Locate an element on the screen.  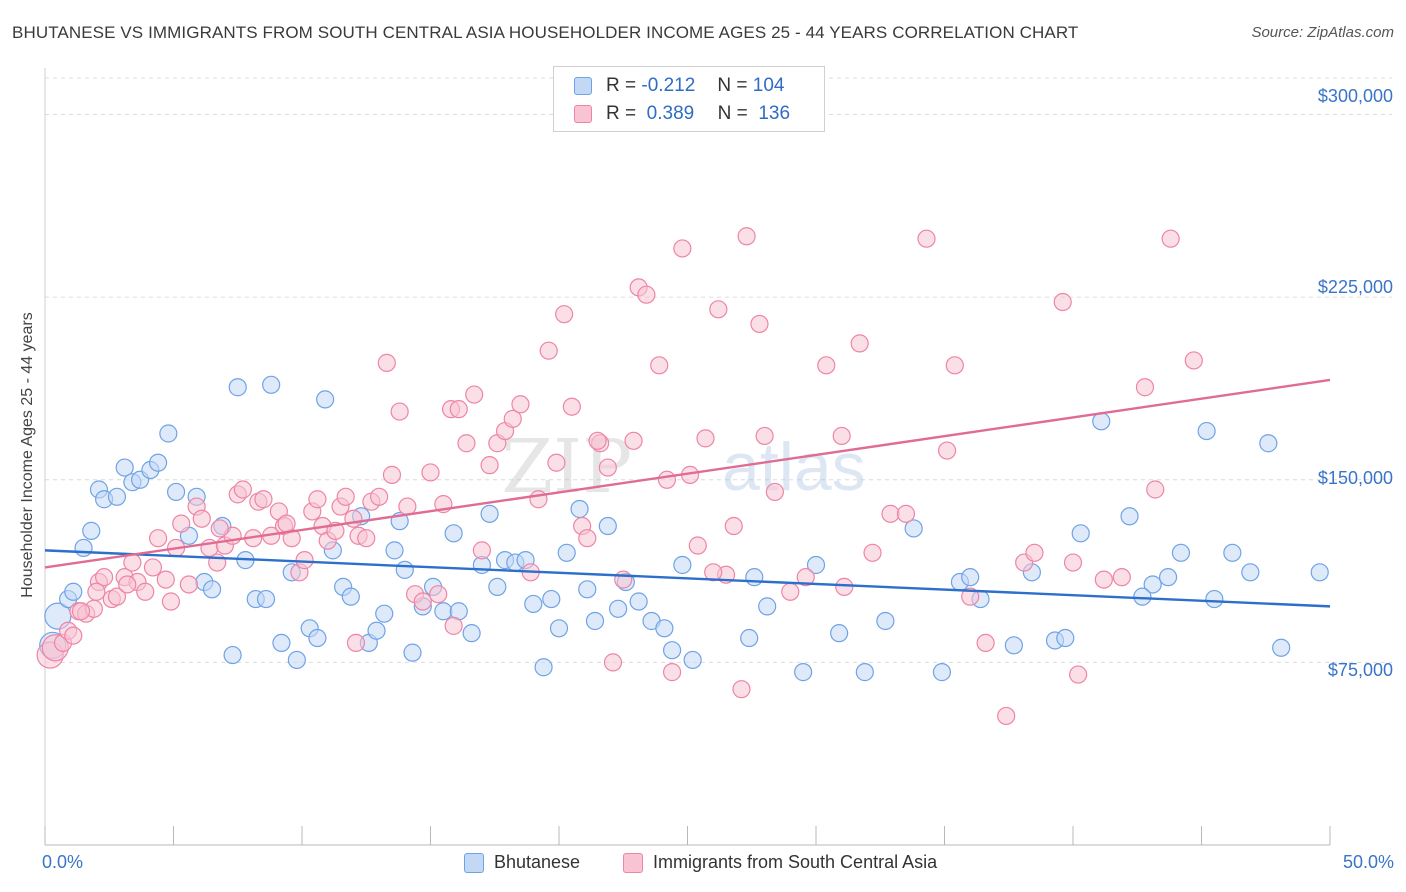
bhutanese-trend-line is located at coordinates (687, 578).